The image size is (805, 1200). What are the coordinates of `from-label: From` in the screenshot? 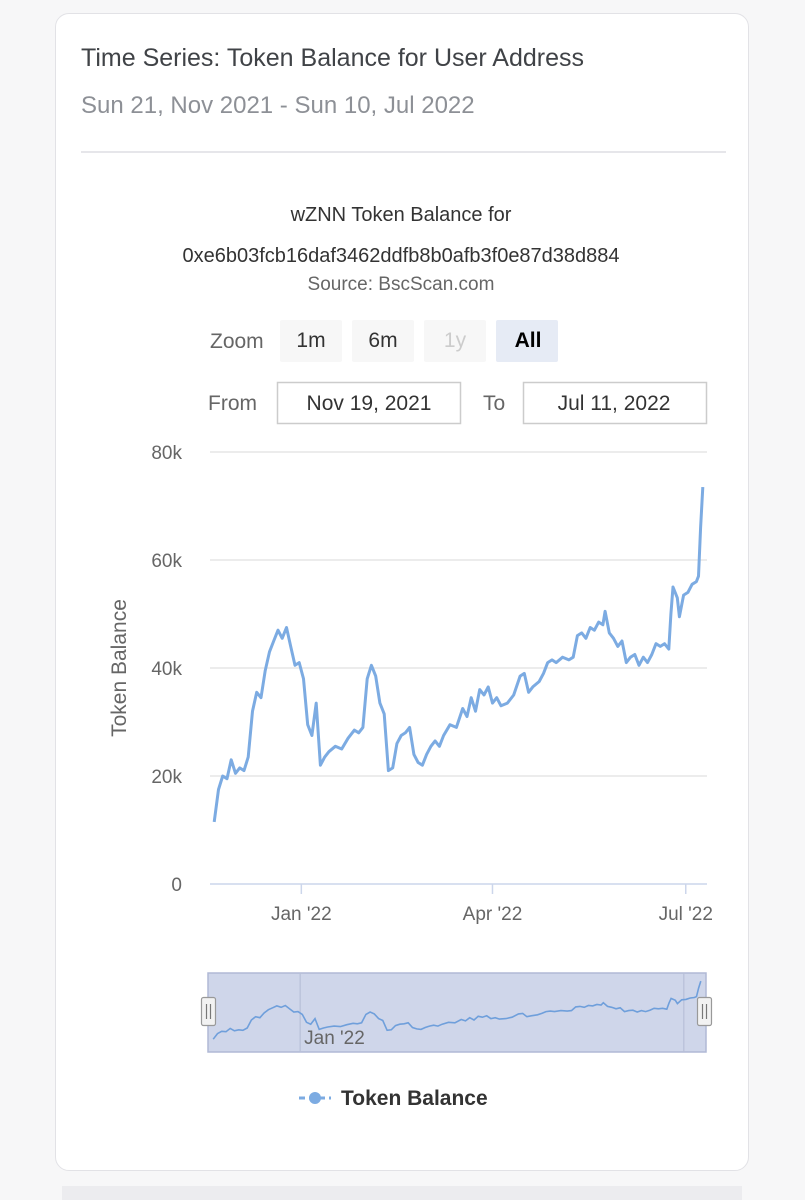 It's located at (232, 403).